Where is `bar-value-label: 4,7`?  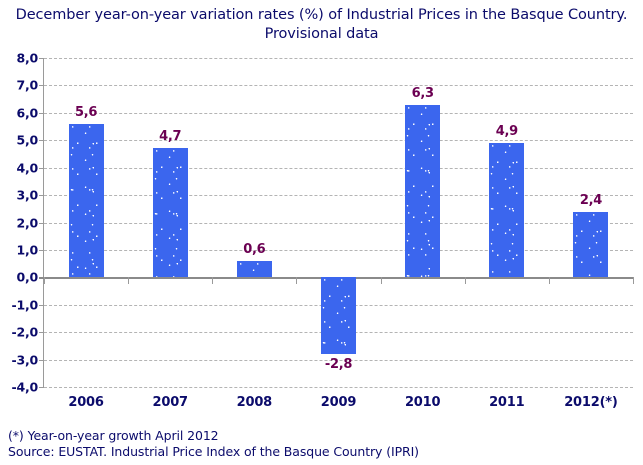 bar-value-label: 4,7 is located at coordinates (170, 137).